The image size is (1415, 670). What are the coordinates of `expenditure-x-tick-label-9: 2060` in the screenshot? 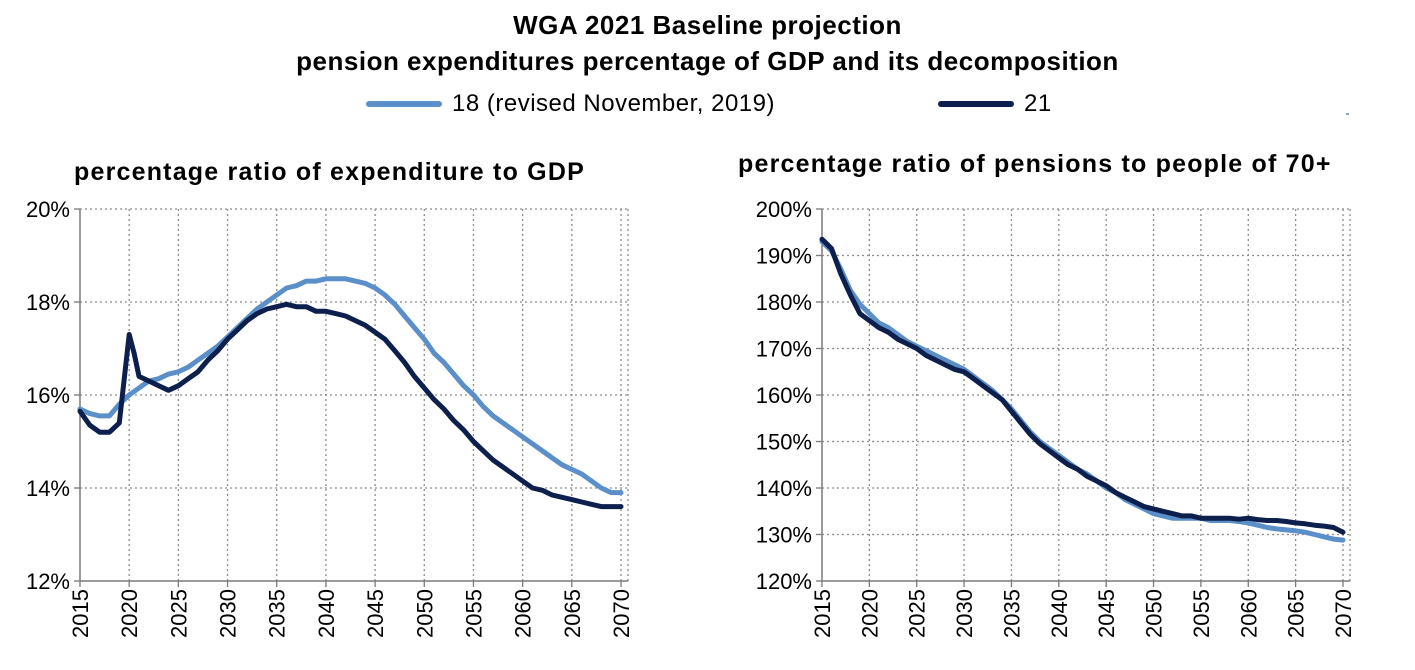 It's located at (523, 613).